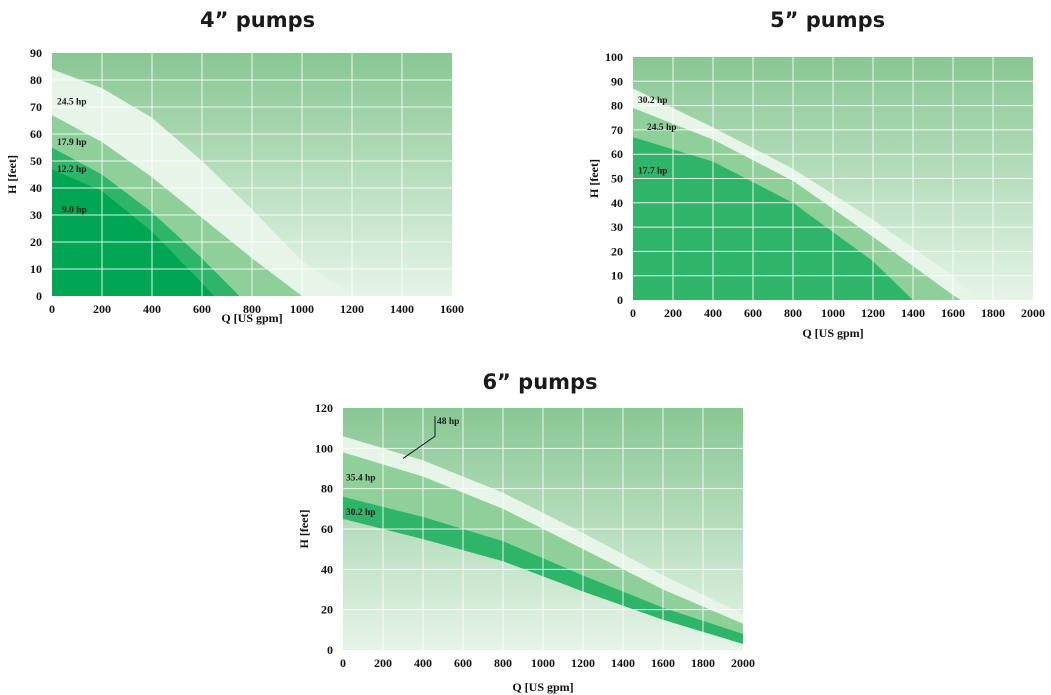 The image size is (1051, 695). What do you see at coordinates (36, 134) in the screenshot?
I see `y-tick-label: 60` at bounding box center [36, 134].